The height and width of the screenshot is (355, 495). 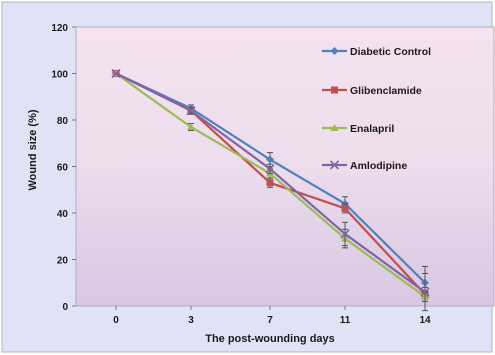 What do you see at coordinates (270, 339) in the screenshot?
I see `x-axis-label: The post-wounding days` at bounding box center [270, 339].